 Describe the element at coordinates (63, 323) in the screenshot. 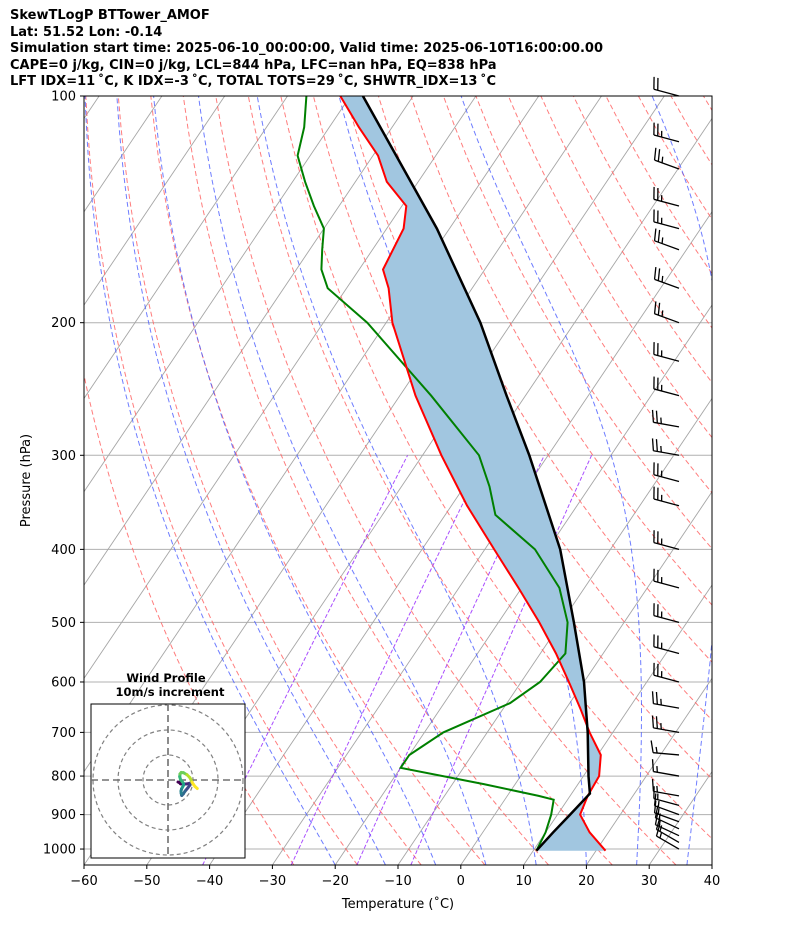

I see `y-tick-label: 200` at that location.